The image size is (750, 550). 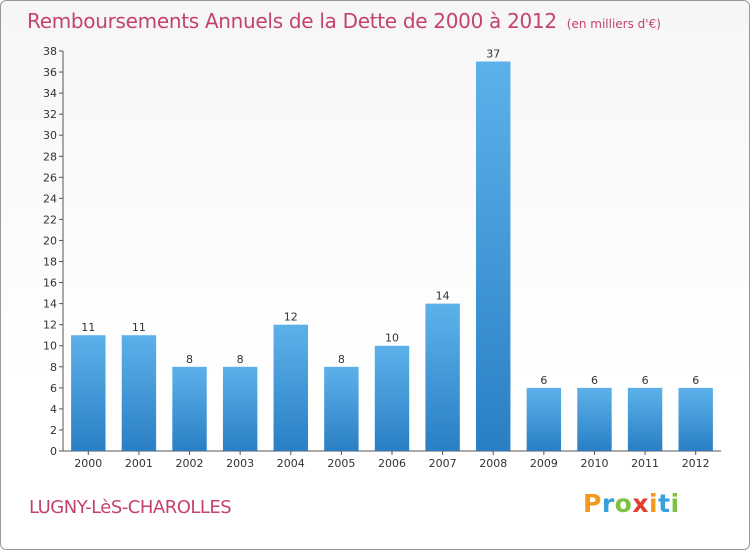 What do you see at coordinates (493, 54) in the screenshot?
I see `data-label: 37` at bounding box center [493, 54].